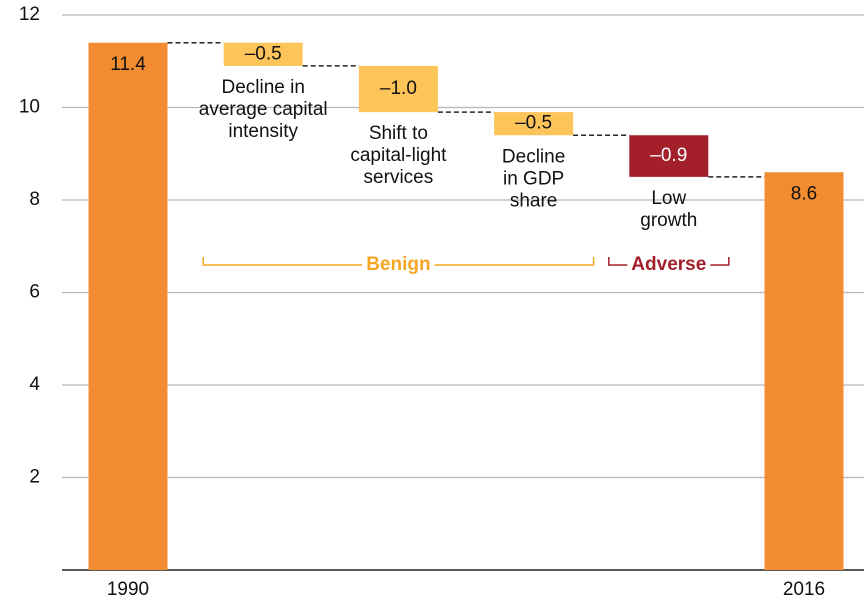  I want to click on value-label: –0.9, so click(668, 155).